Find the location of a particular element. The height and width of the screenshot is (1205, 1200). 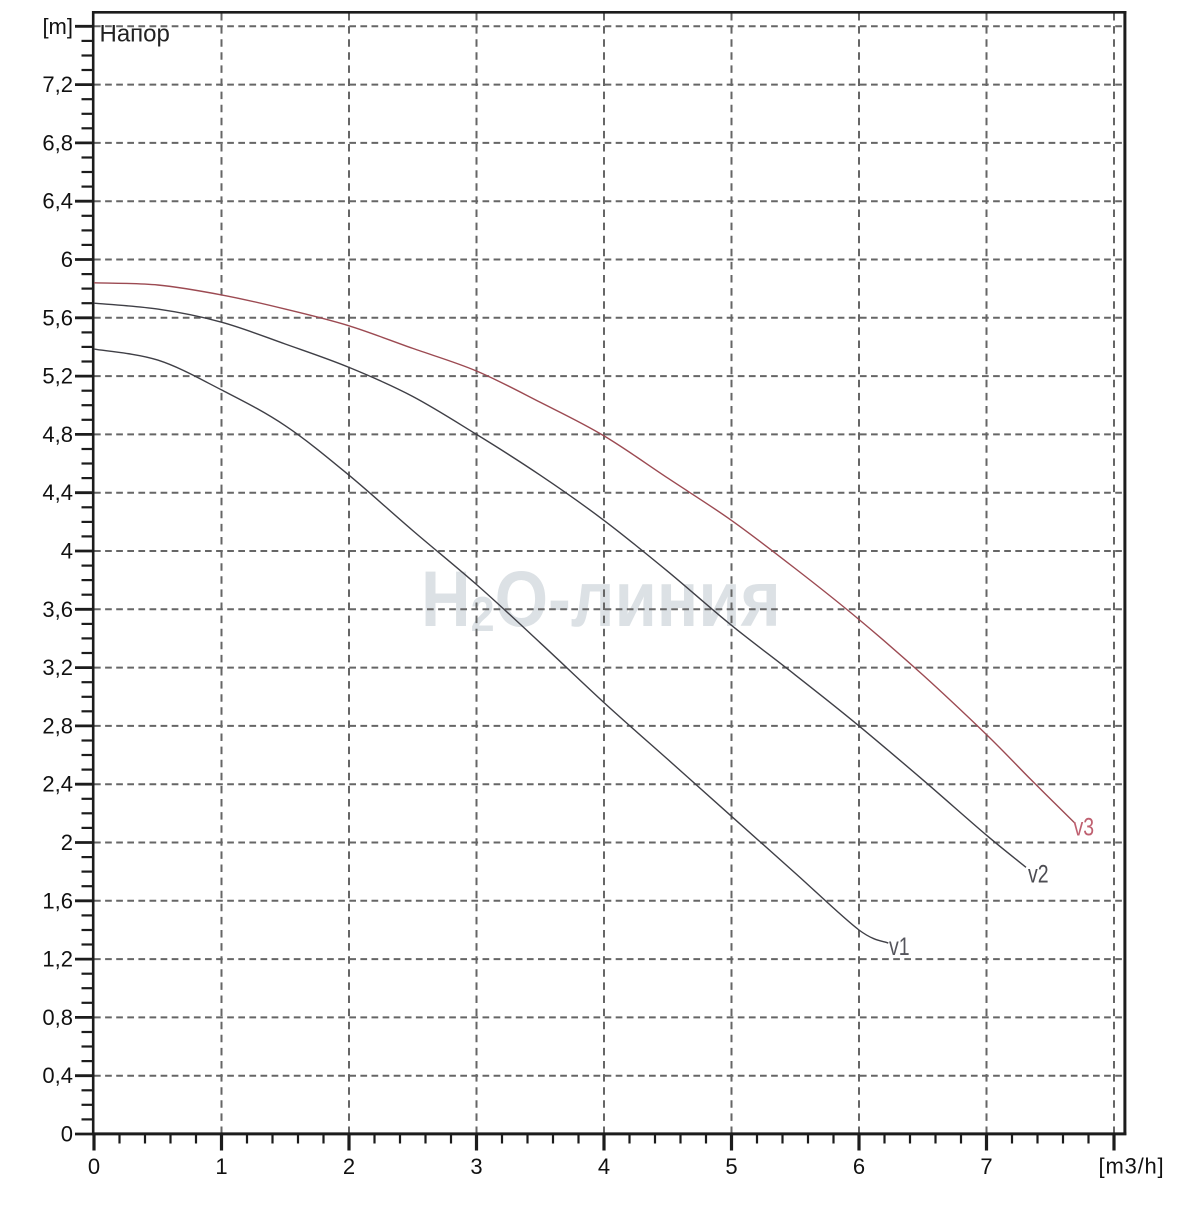

svg-text: 3 is located at coordinates (476, 1166).